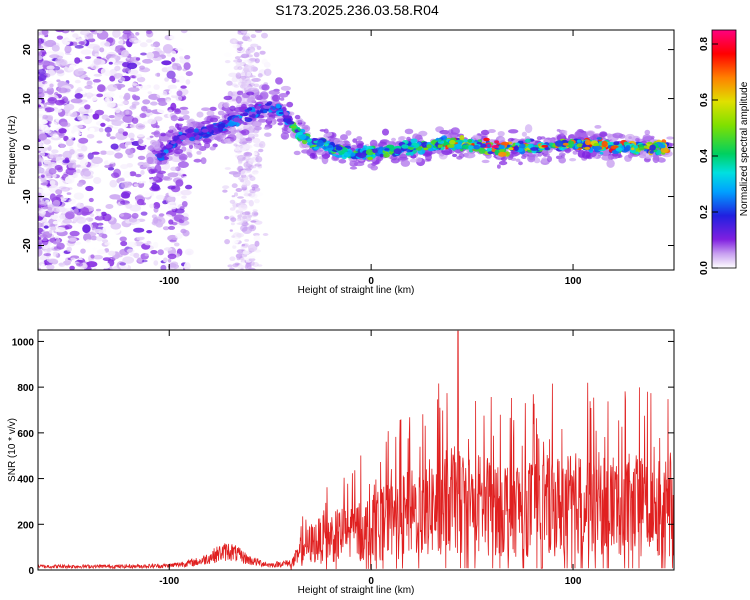 This screenshot has width=750, height=600. I want to click on snr-xtick-label: -100, so click(169, 581).